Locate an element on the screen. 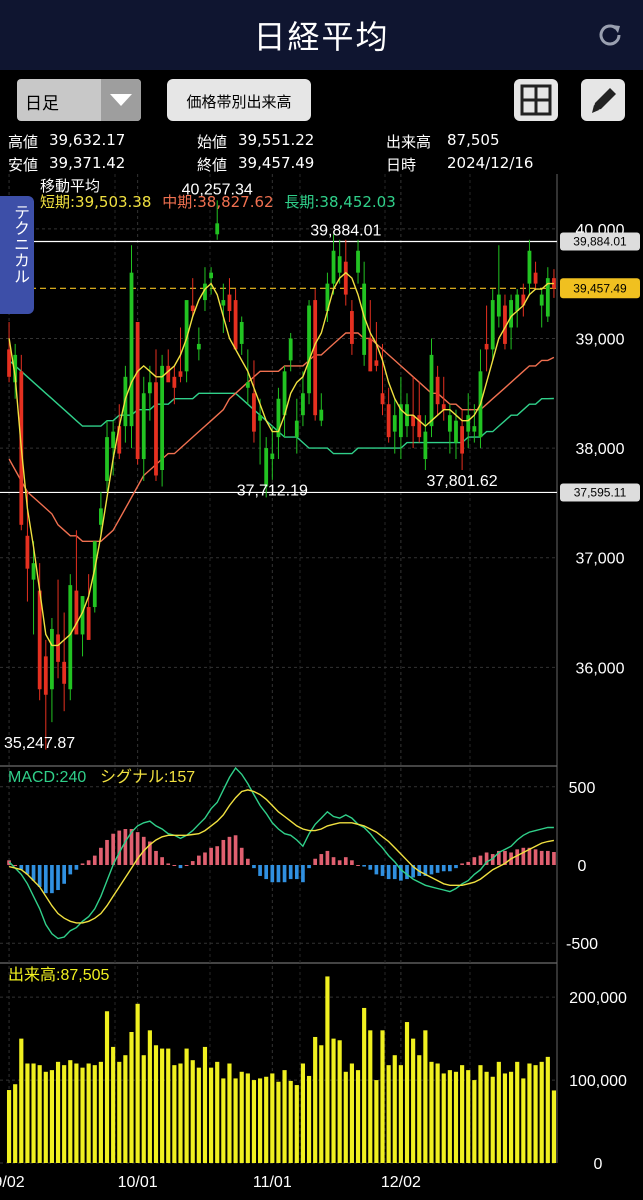 The height and width of the screenshot is (1200, 643). price-volume-button: 価格帯別出来高 is located at coordinates (239, 100).